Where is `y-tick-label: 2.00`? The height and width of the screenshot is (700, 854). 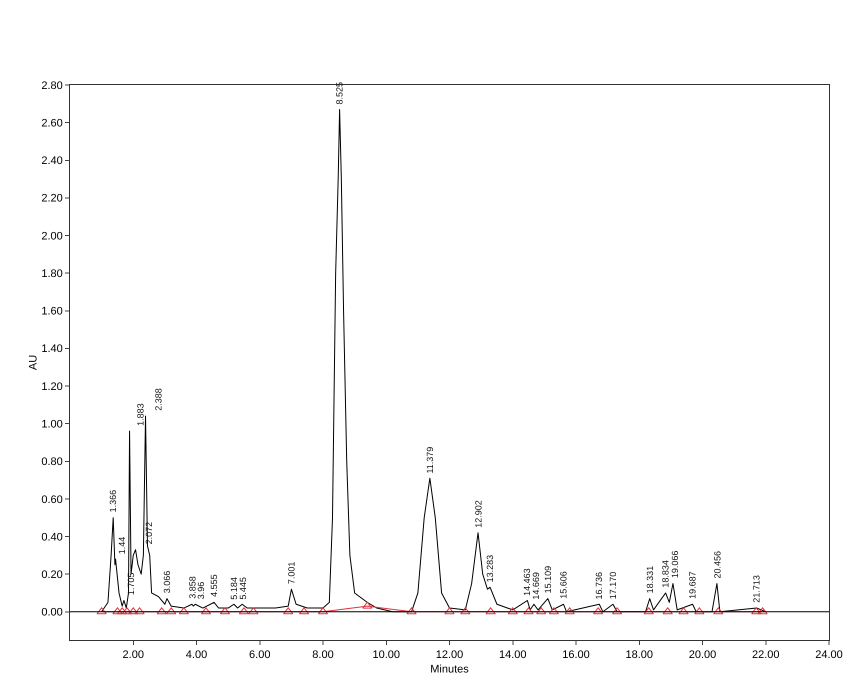
y-tick-label: 2.00 is located at coordinates (52, 236).